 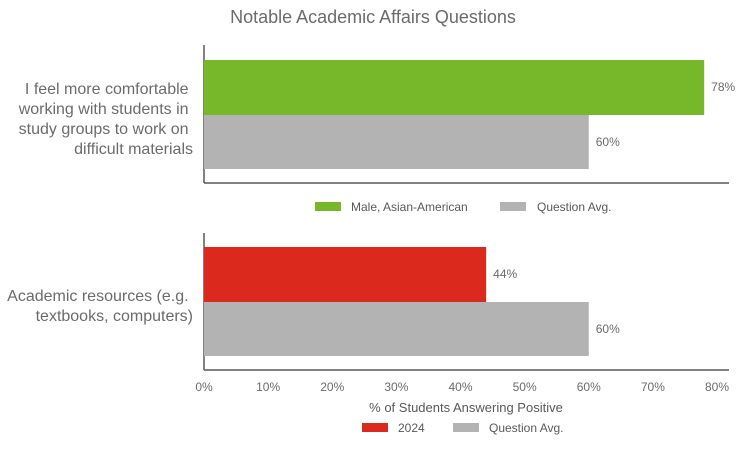 I want to click on x-tick-label: 0%, so click(x=204, y=387).